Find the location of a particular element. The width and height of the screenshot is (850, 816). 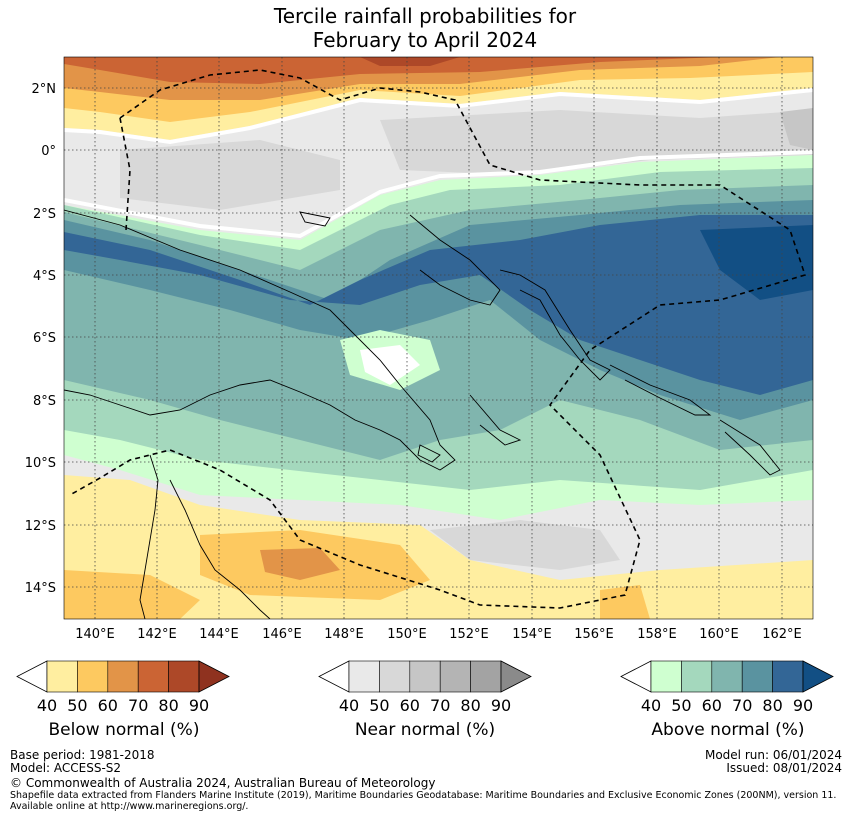

lat-label: 4°S is located at coordinates (44, 276).